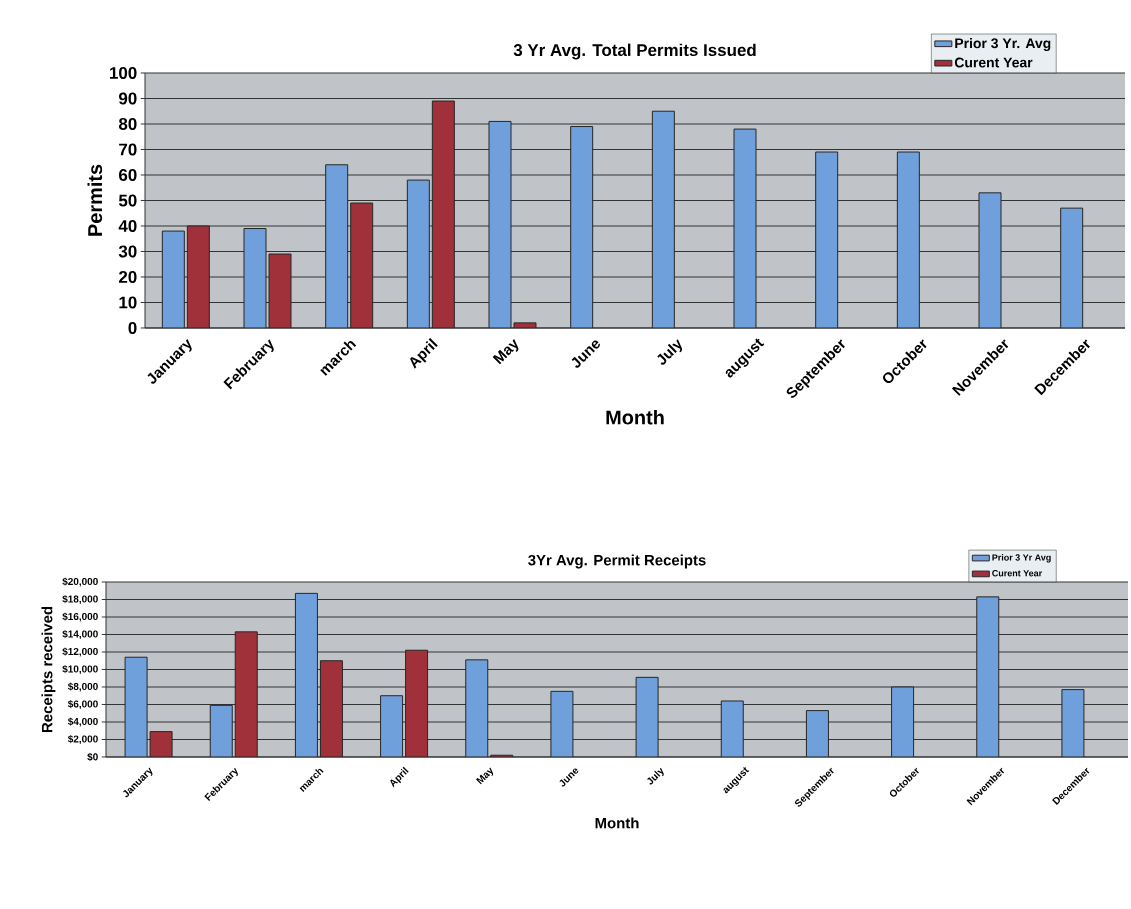 This screenshot has width=1131, height=909. What do you see at coordinates (82, 739) in the screenshot?
I see `y-tick-label: $2,000` at bounding box center [82, 739].